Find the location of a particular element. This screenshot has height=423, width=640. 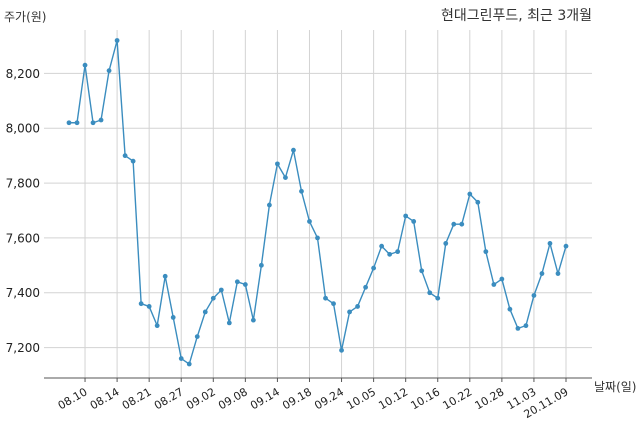

x-axis-label: 날짜(일) is located at coordinates (615, 387).